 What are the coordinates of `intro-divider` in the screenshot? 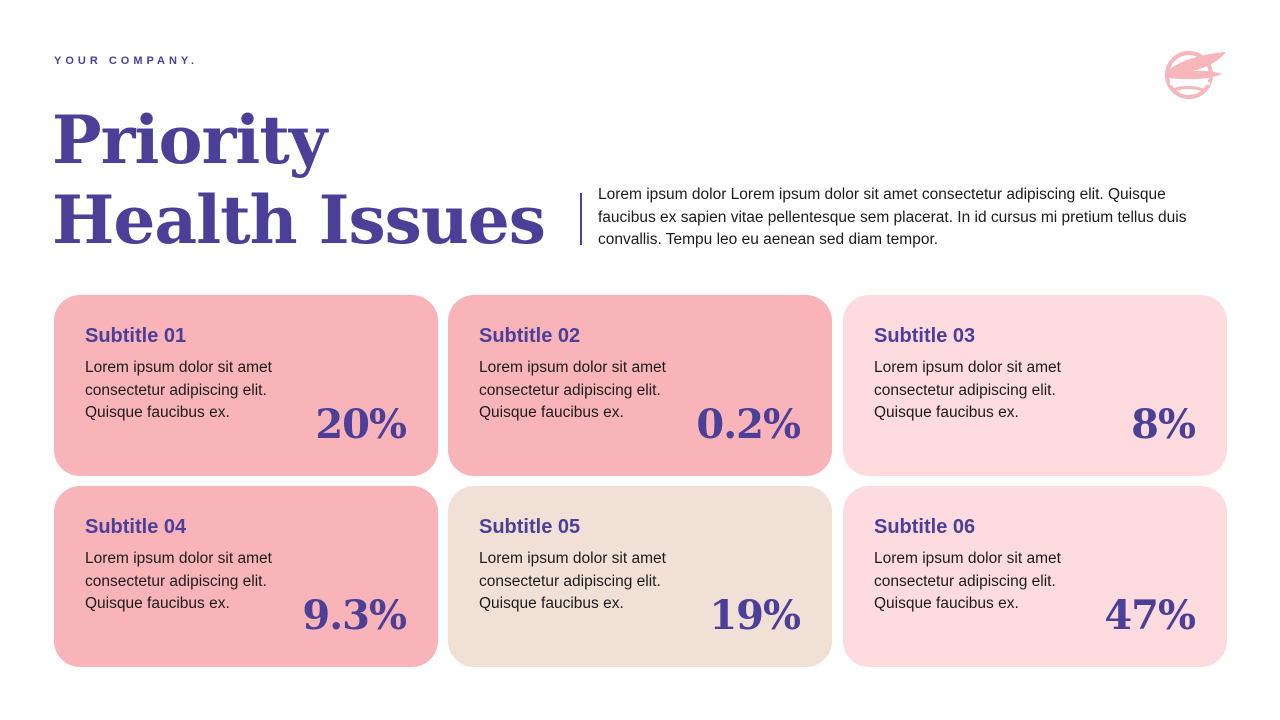 It's located at (581, 219).